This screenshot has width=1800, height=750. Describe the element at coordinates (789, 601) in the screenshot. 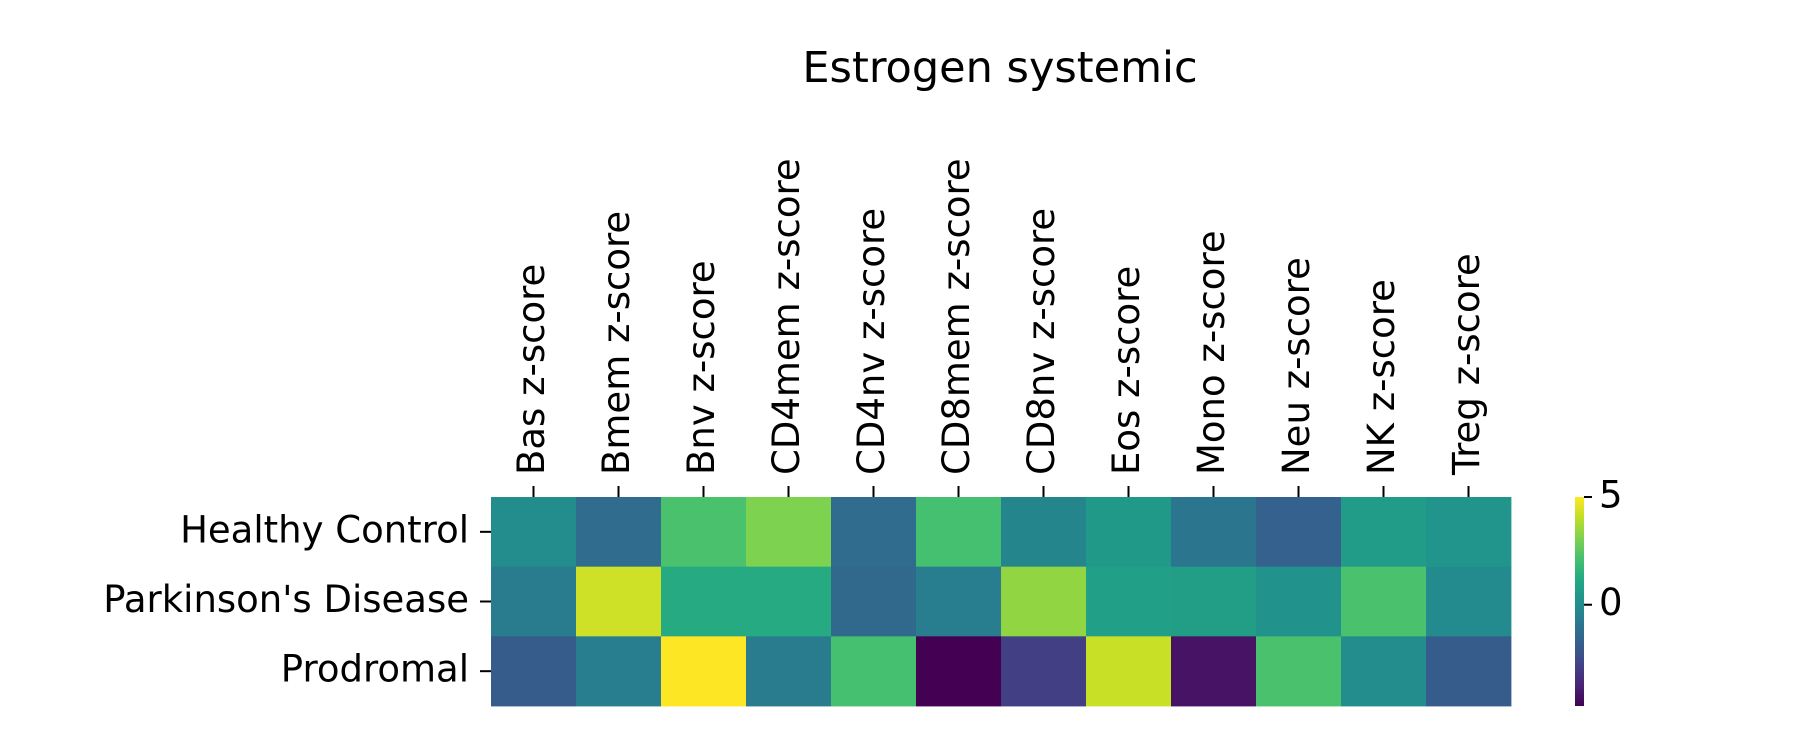

I see `heatmap-cell-parkinson-s-disease-cd4mem-z-score` at that location.